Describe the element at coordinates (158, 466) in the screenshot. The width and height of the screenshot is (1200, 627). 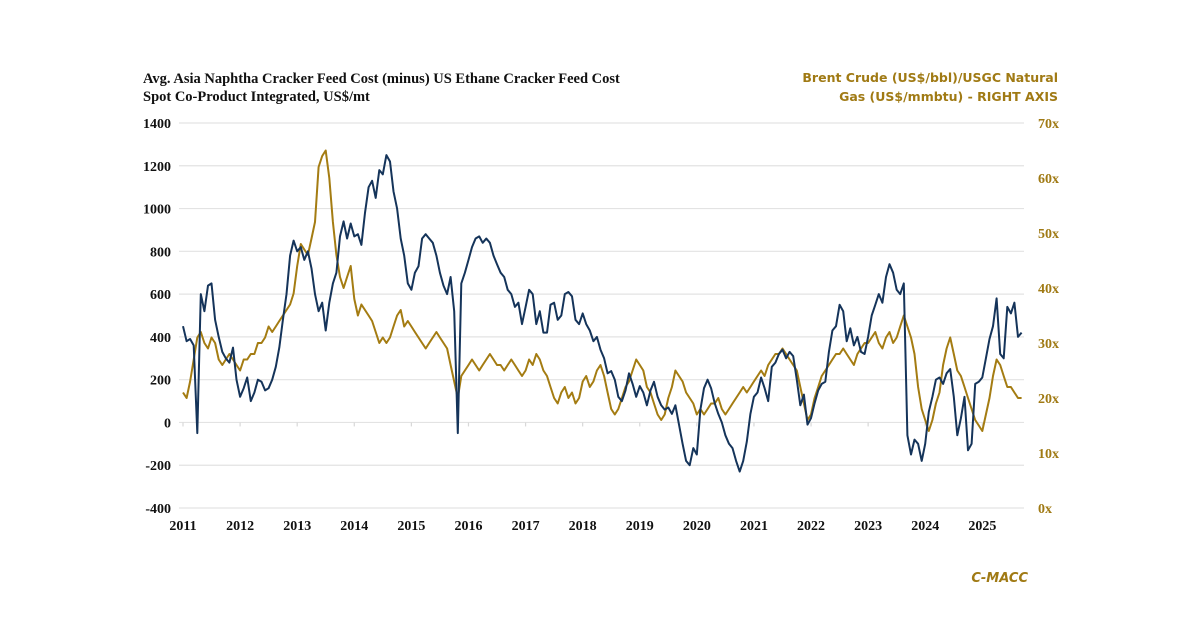
I see `y-tick-label: -200` at that location.